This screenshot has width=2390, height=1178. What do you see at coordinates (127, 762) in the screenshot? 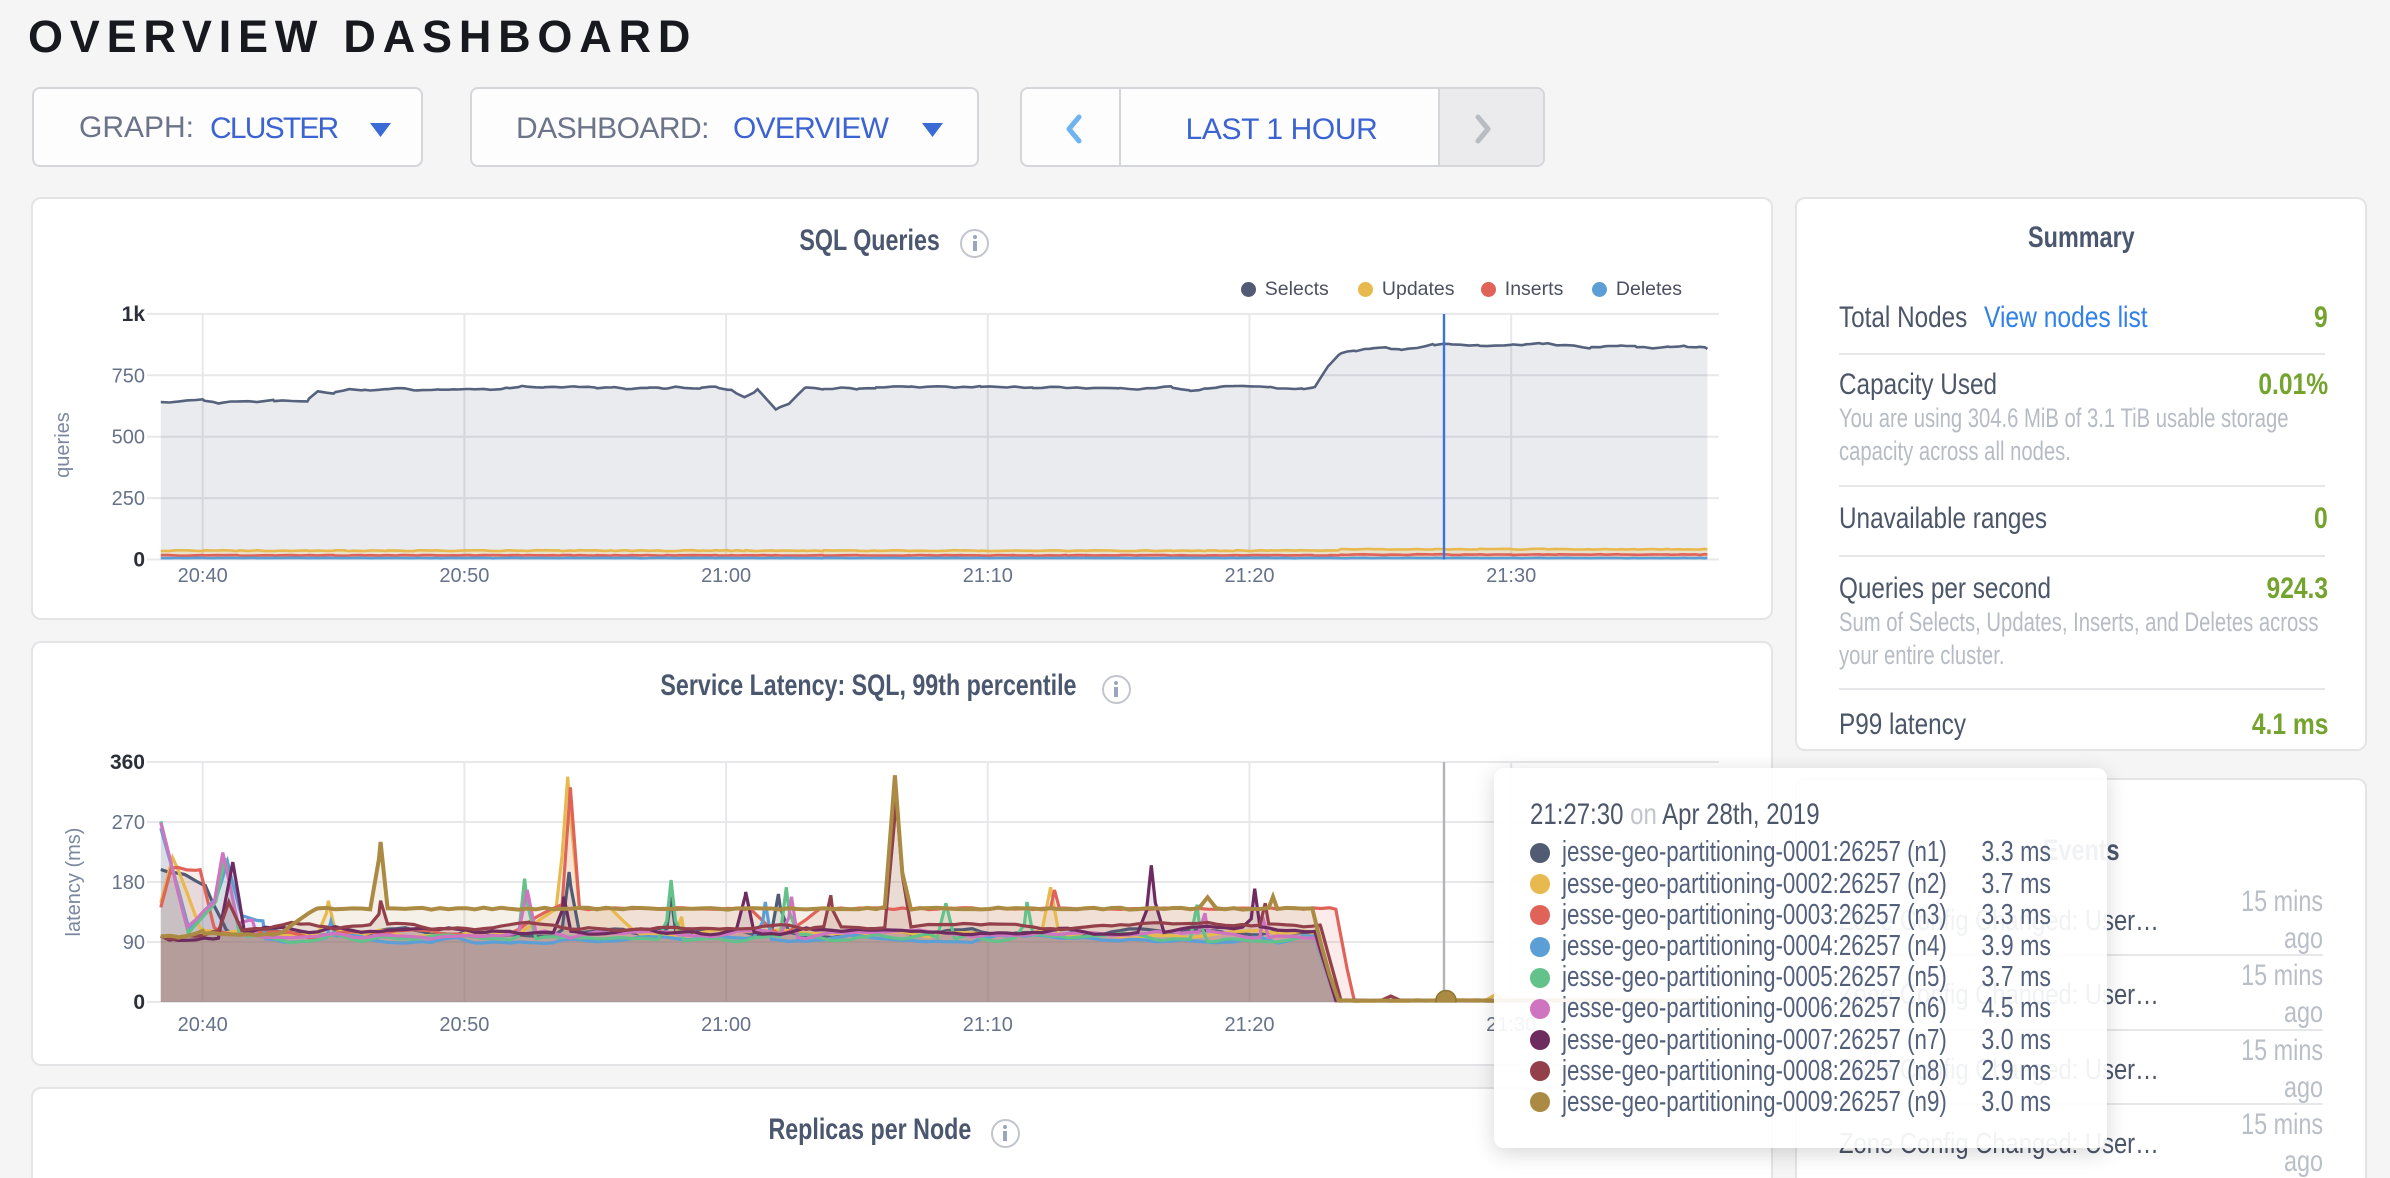
I see `svg-text: 360` at bounding box center [127, 762].